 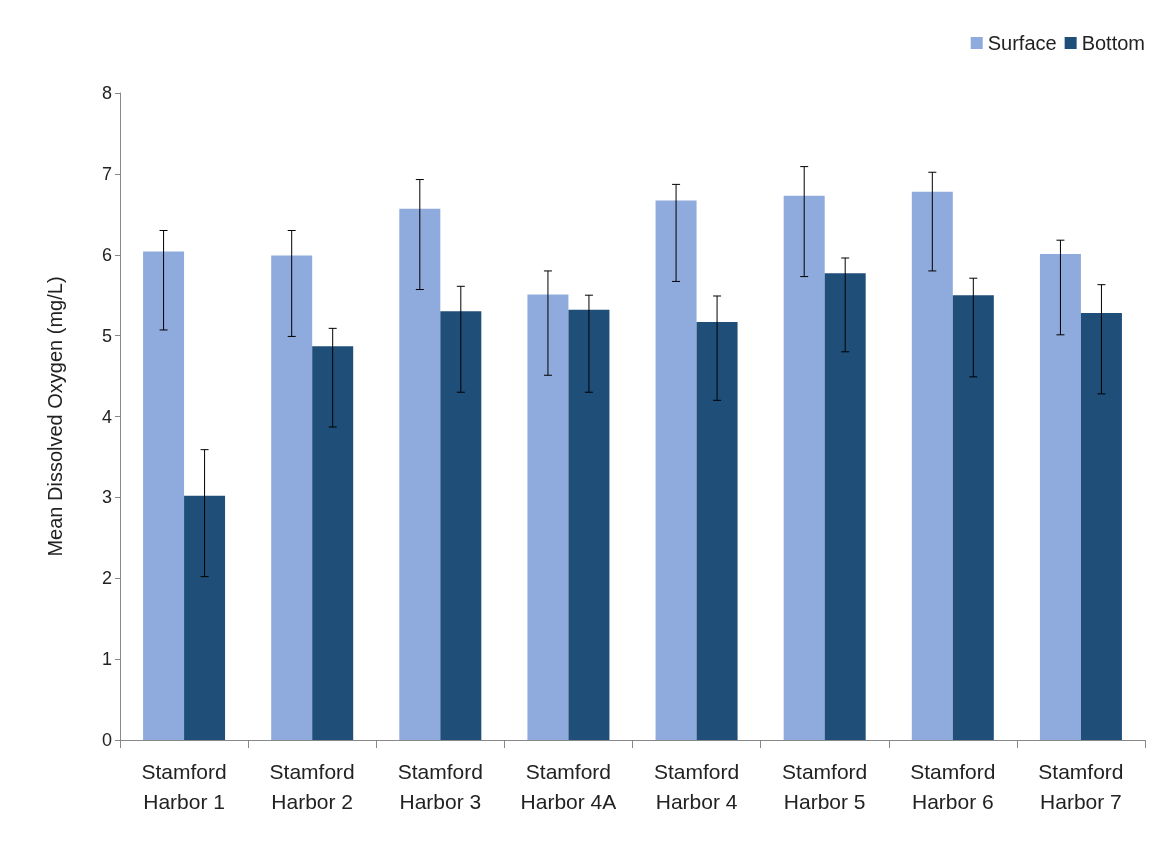 I want to click on y-tick-label: 1, so click(x=106, y=659).